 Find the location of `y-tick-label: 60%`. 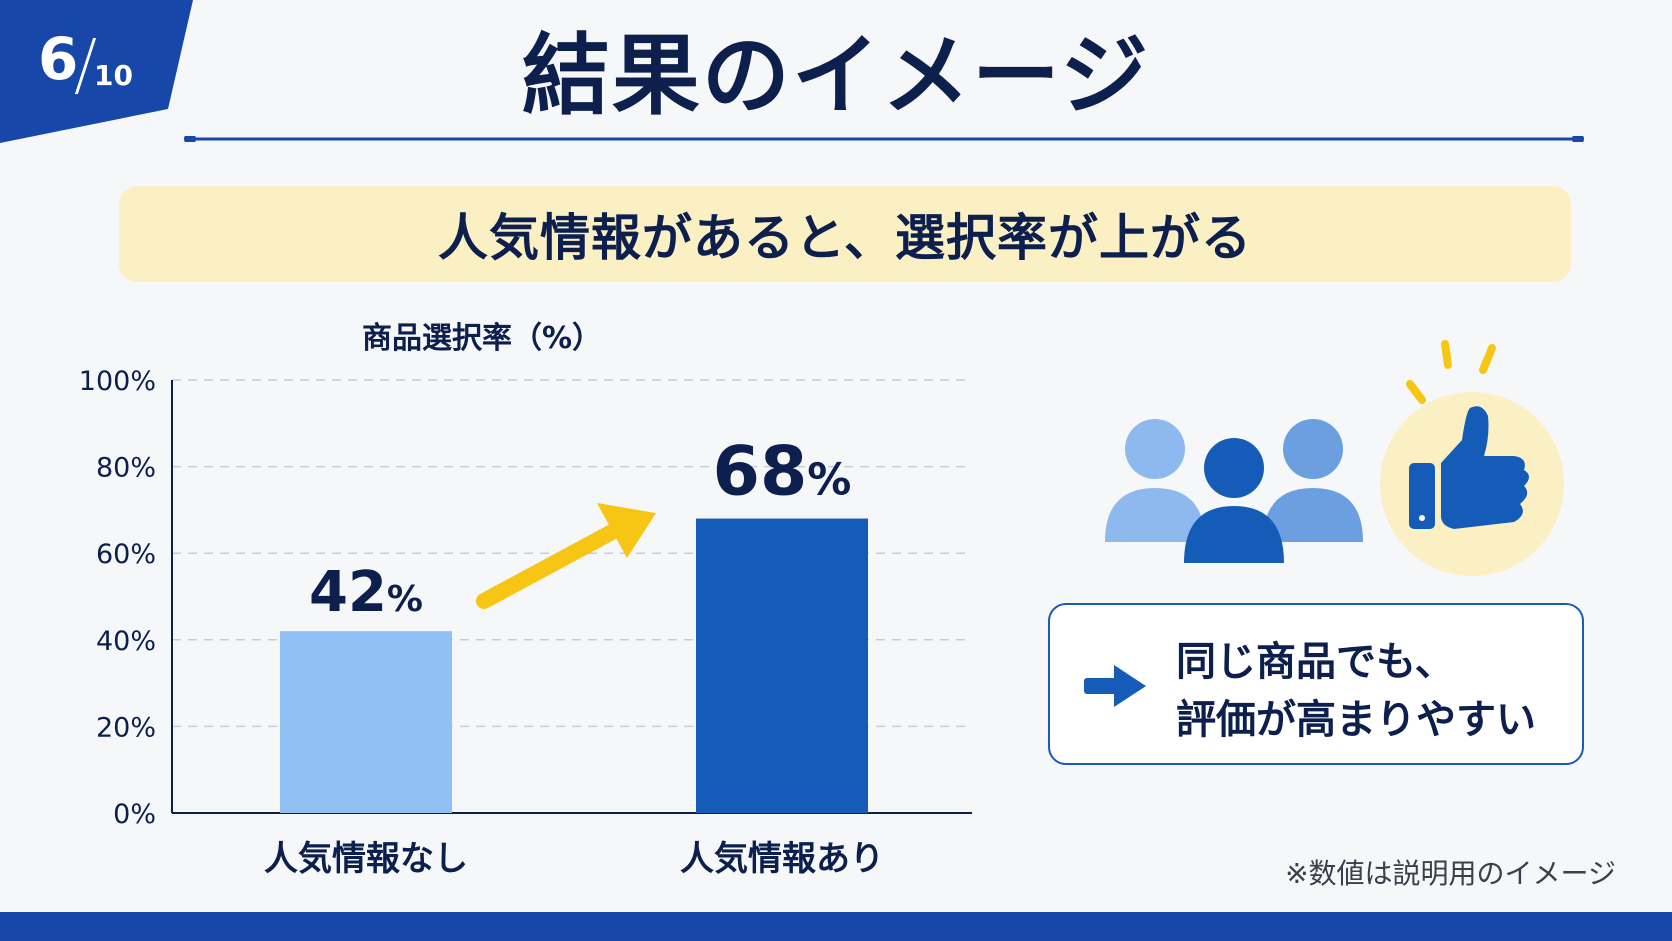

y-tick-label: 60% is located at coordinates (126, 554).